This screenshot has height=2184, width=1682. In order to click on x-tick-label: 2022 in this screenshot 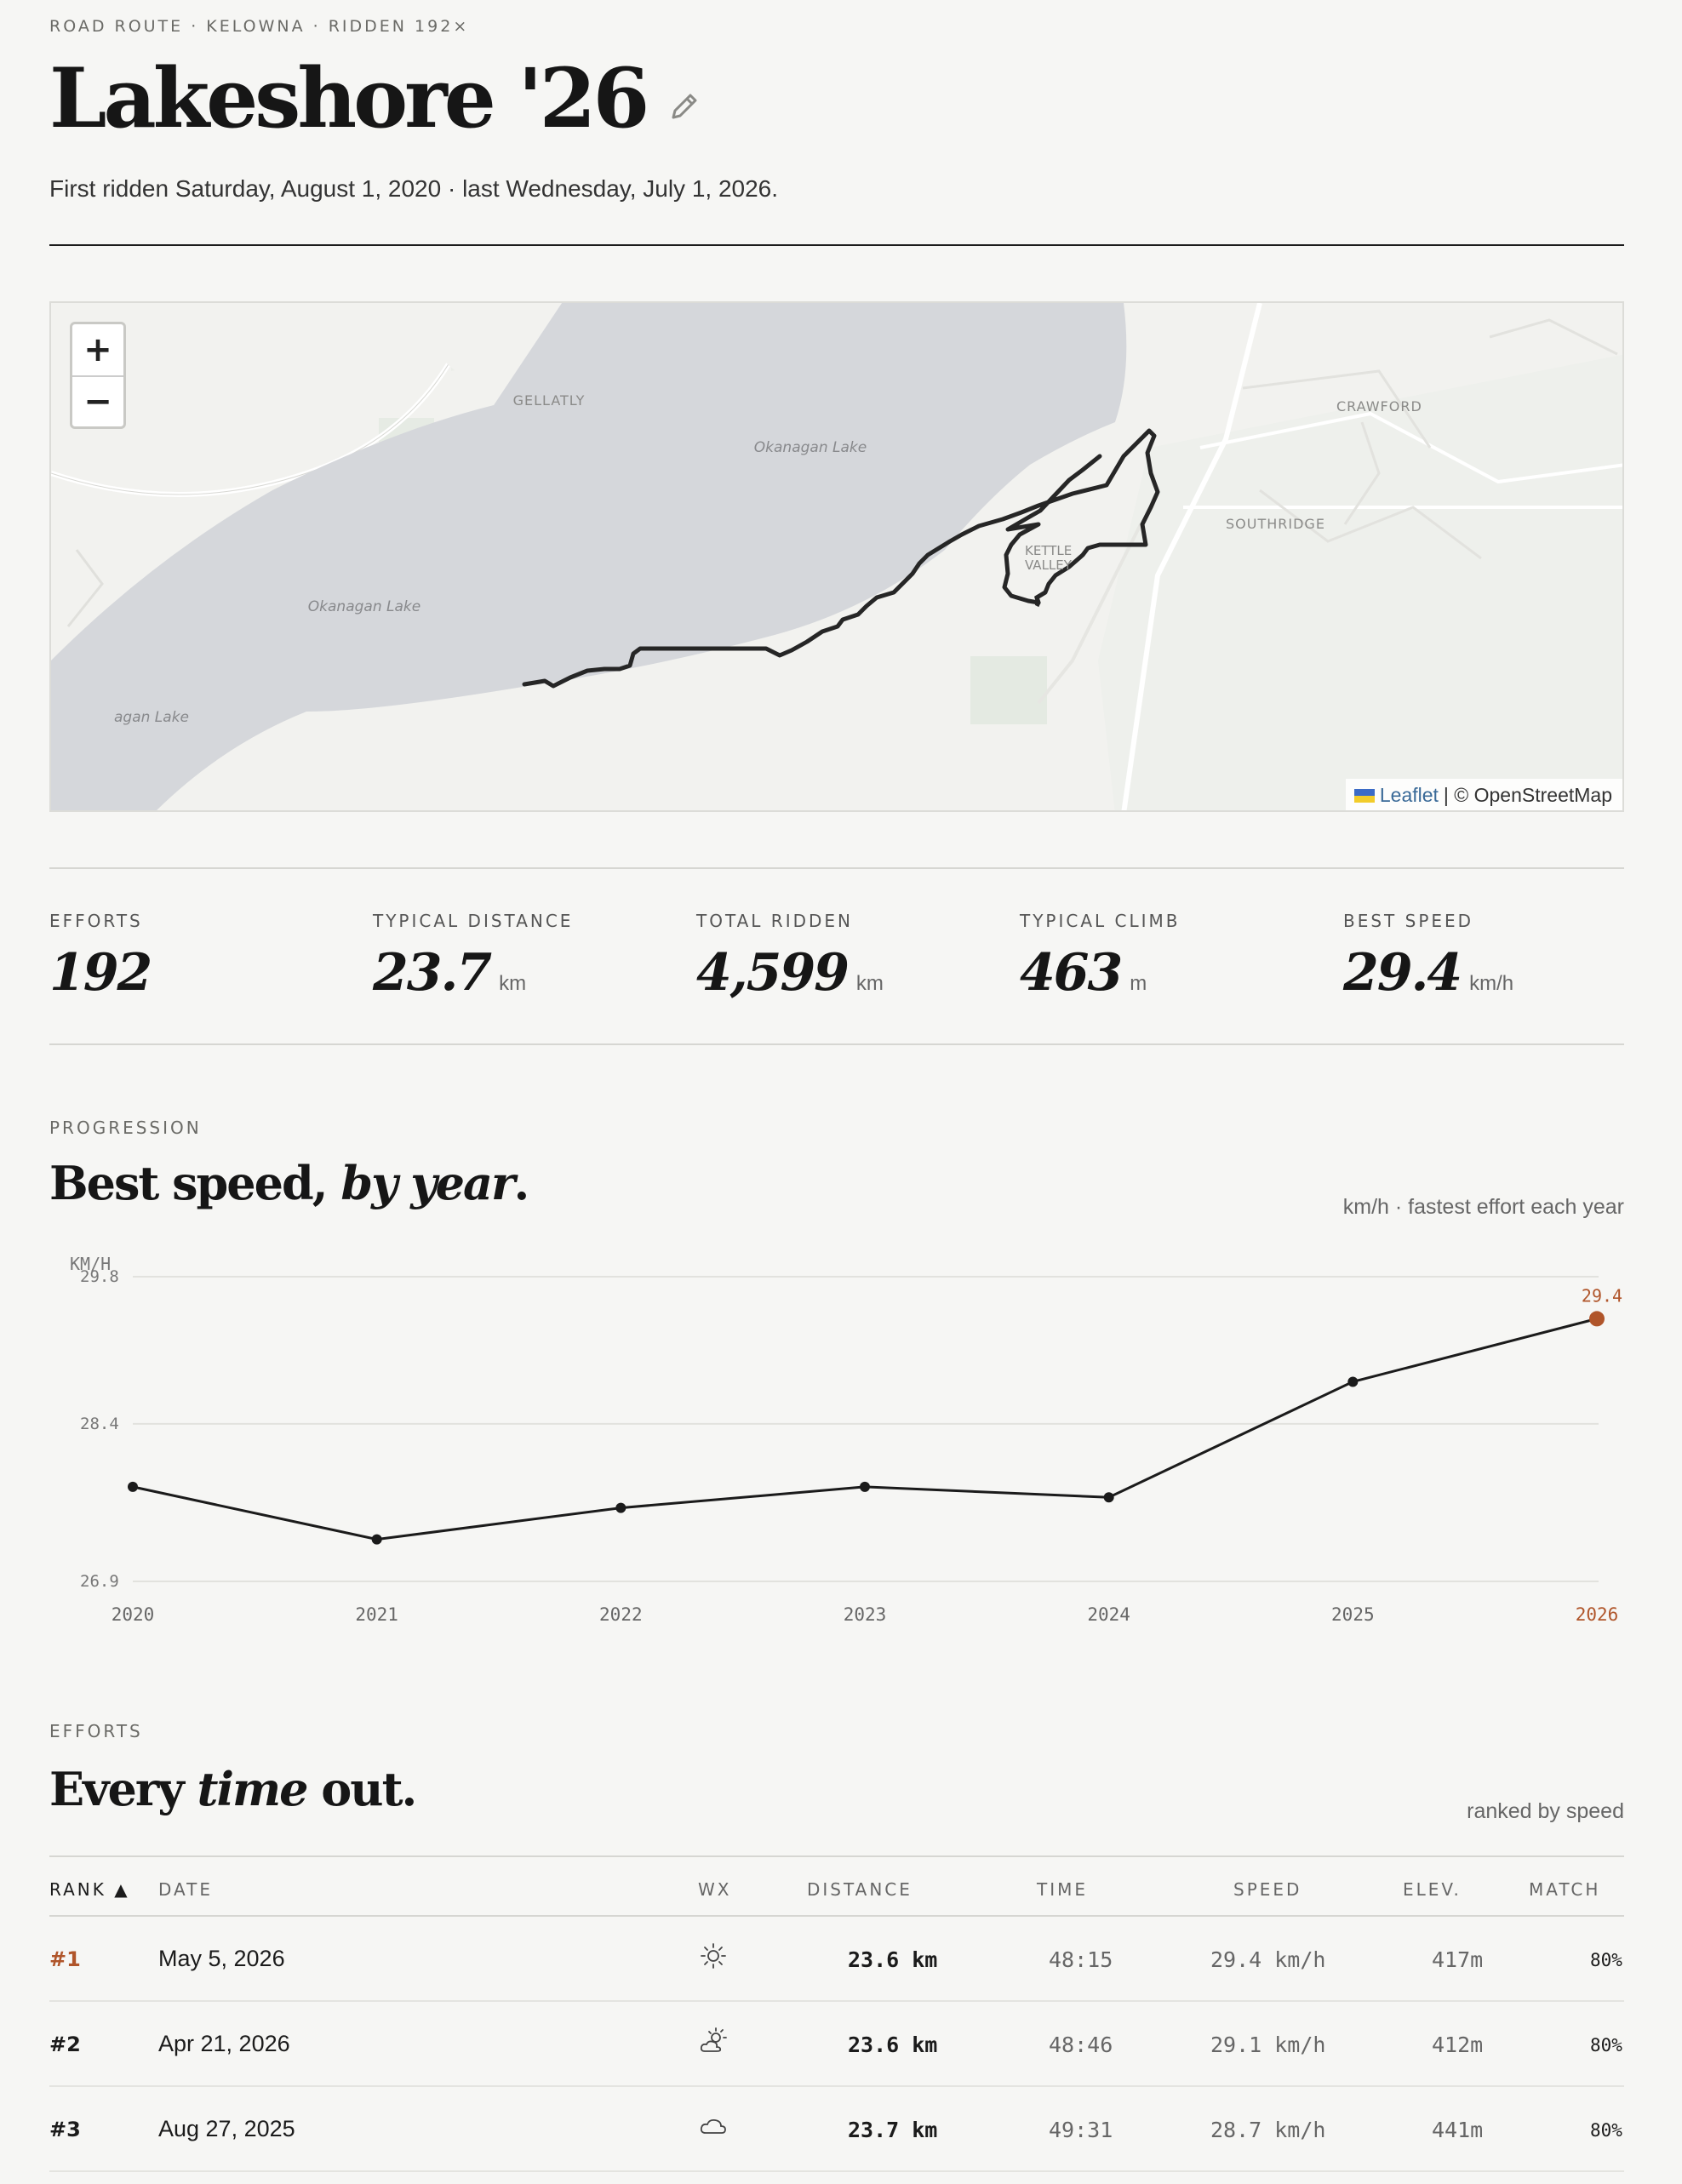, I will do `click(621, 1614)`.